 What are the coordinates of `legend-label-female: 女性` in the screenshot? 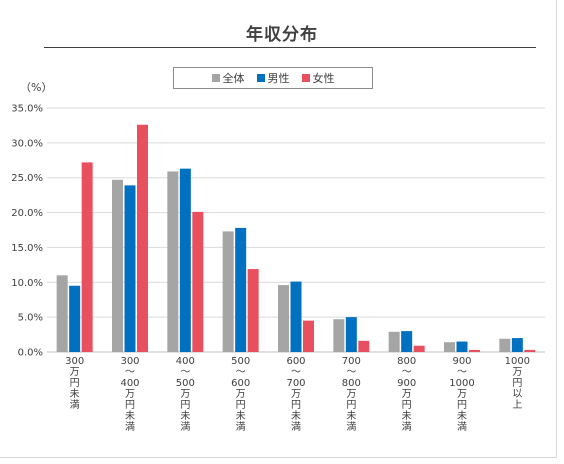 It's located at (323, 78).